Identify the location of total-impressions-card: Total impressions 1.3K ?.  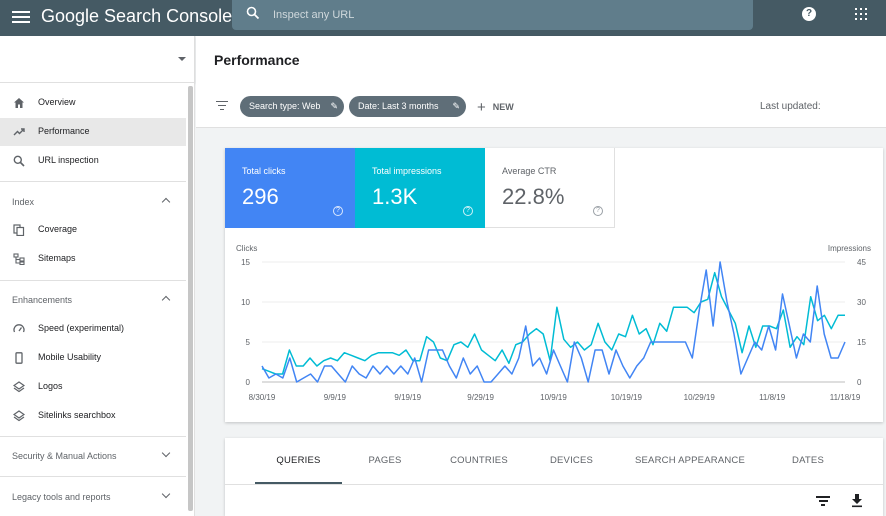
(420, 188).